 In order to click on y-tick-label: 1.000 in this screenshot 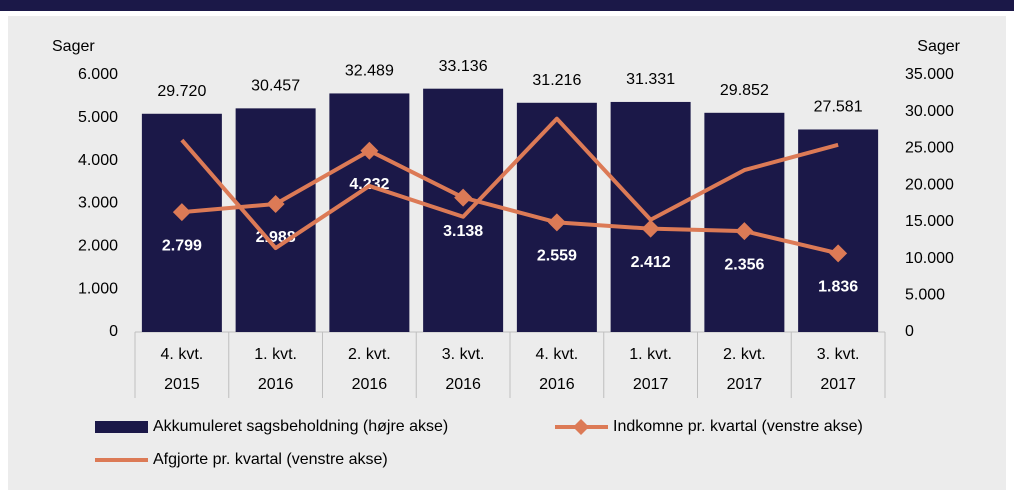, I will do `click(98, 288)`.